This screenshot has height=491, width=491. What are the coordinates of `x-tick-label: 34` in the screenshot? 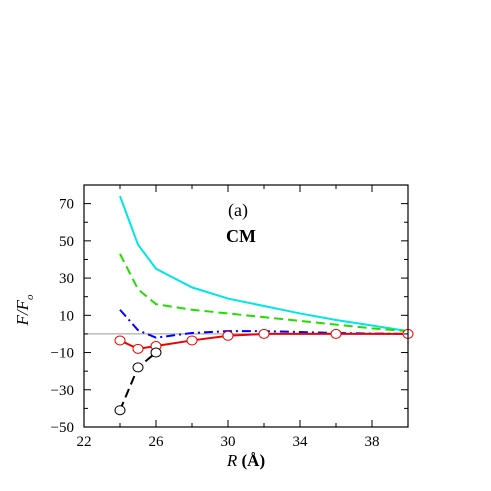 It's located at (301, 442).